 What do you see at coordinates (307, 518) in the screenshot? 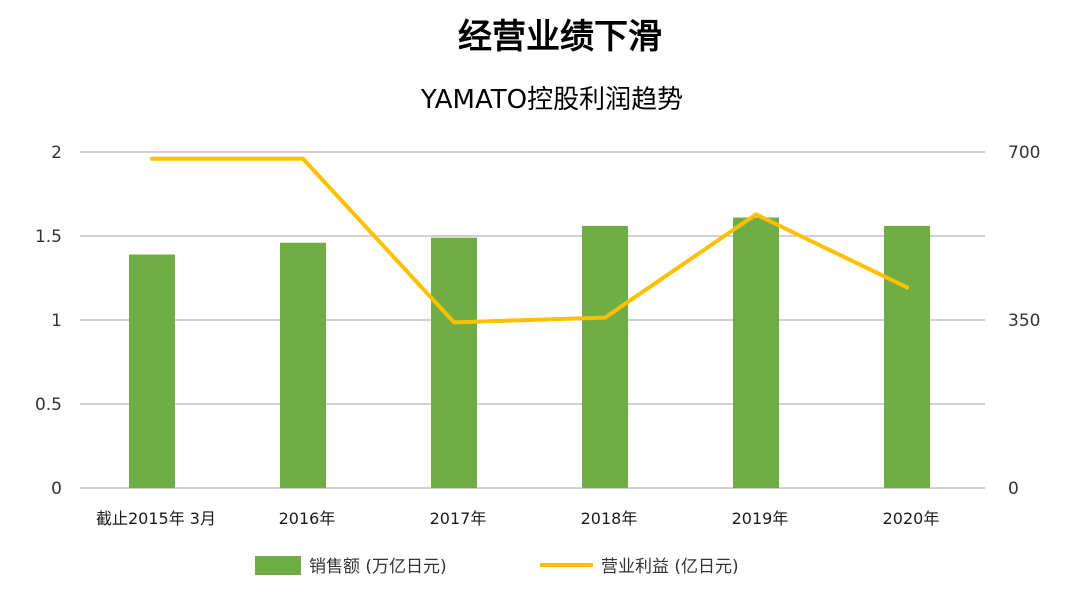
I see `x-tick-label: 2016年` at bounding box center [307, 518].